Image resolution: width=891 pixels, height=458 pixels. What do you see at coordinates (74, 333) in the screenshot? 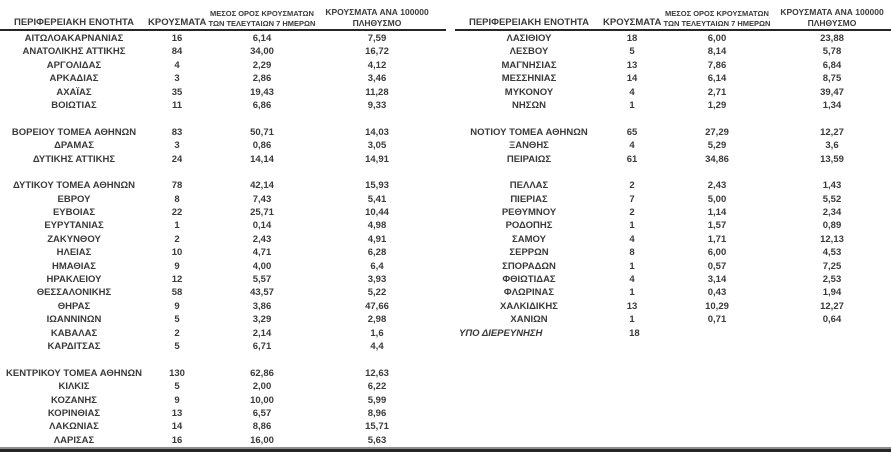
I see `region-cell: ΚΑΒΑΛΑΣ` at bounding box center [74, 333].